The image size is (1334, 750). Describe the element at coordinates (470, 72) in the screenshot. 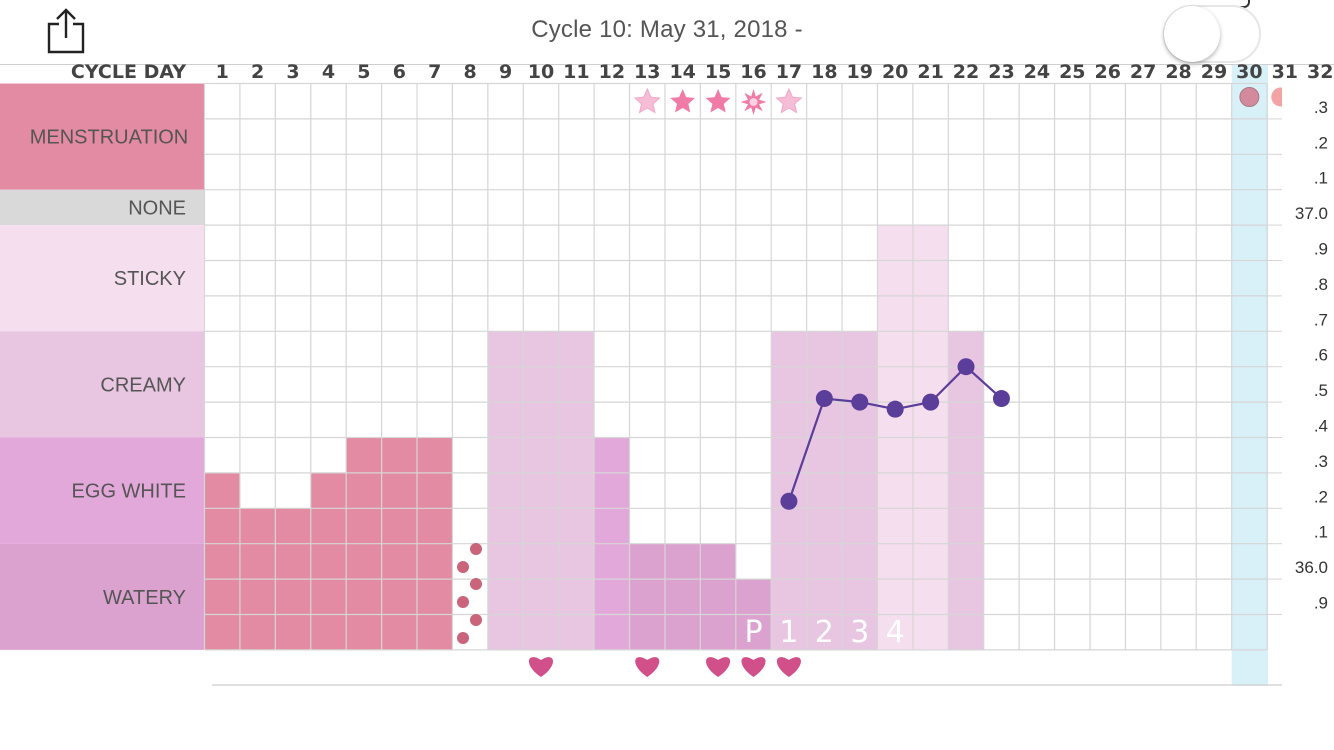

I see `cycle-day-number: 8` at that location.